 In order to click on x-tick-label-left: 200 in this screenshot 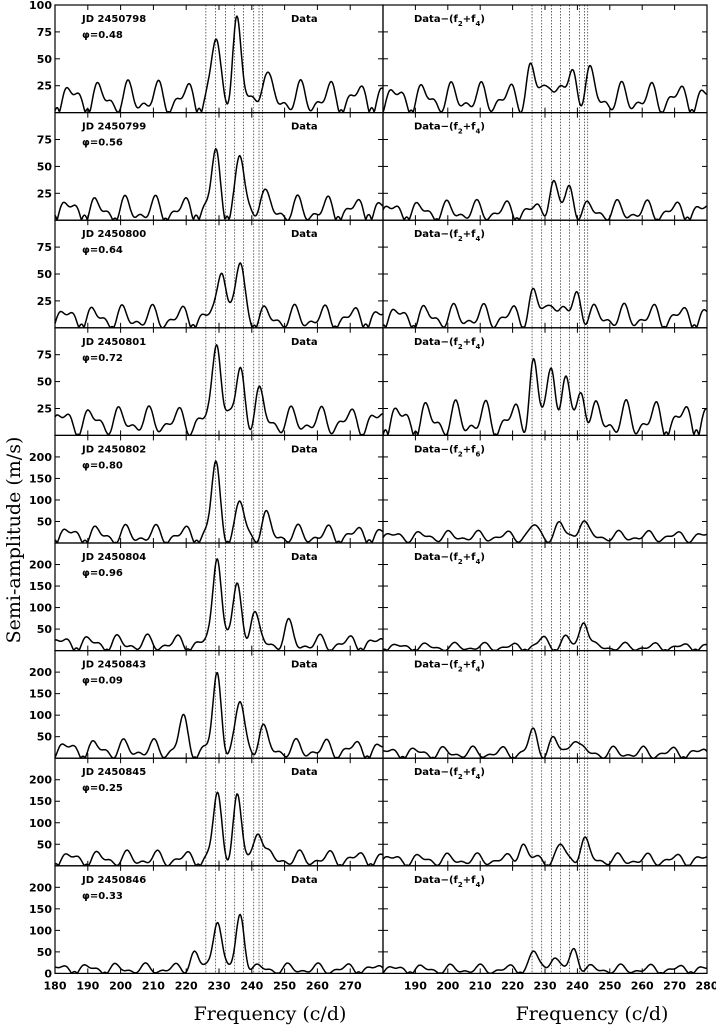, I will do `click(120, 985)`.